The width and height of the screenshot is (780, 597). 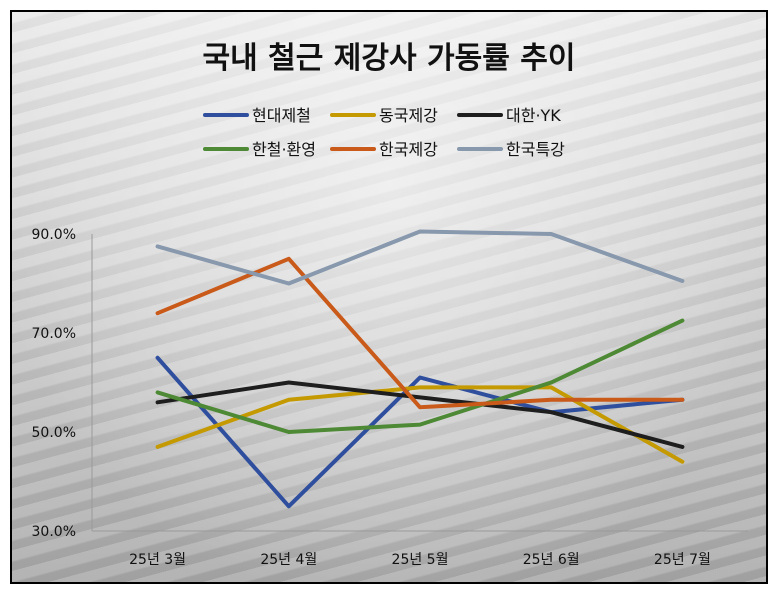 What do you see at coordinates (288, 560) in the screenshot?
I see `x-tick-label: 25년 4월` at bounding box center [288, 560].